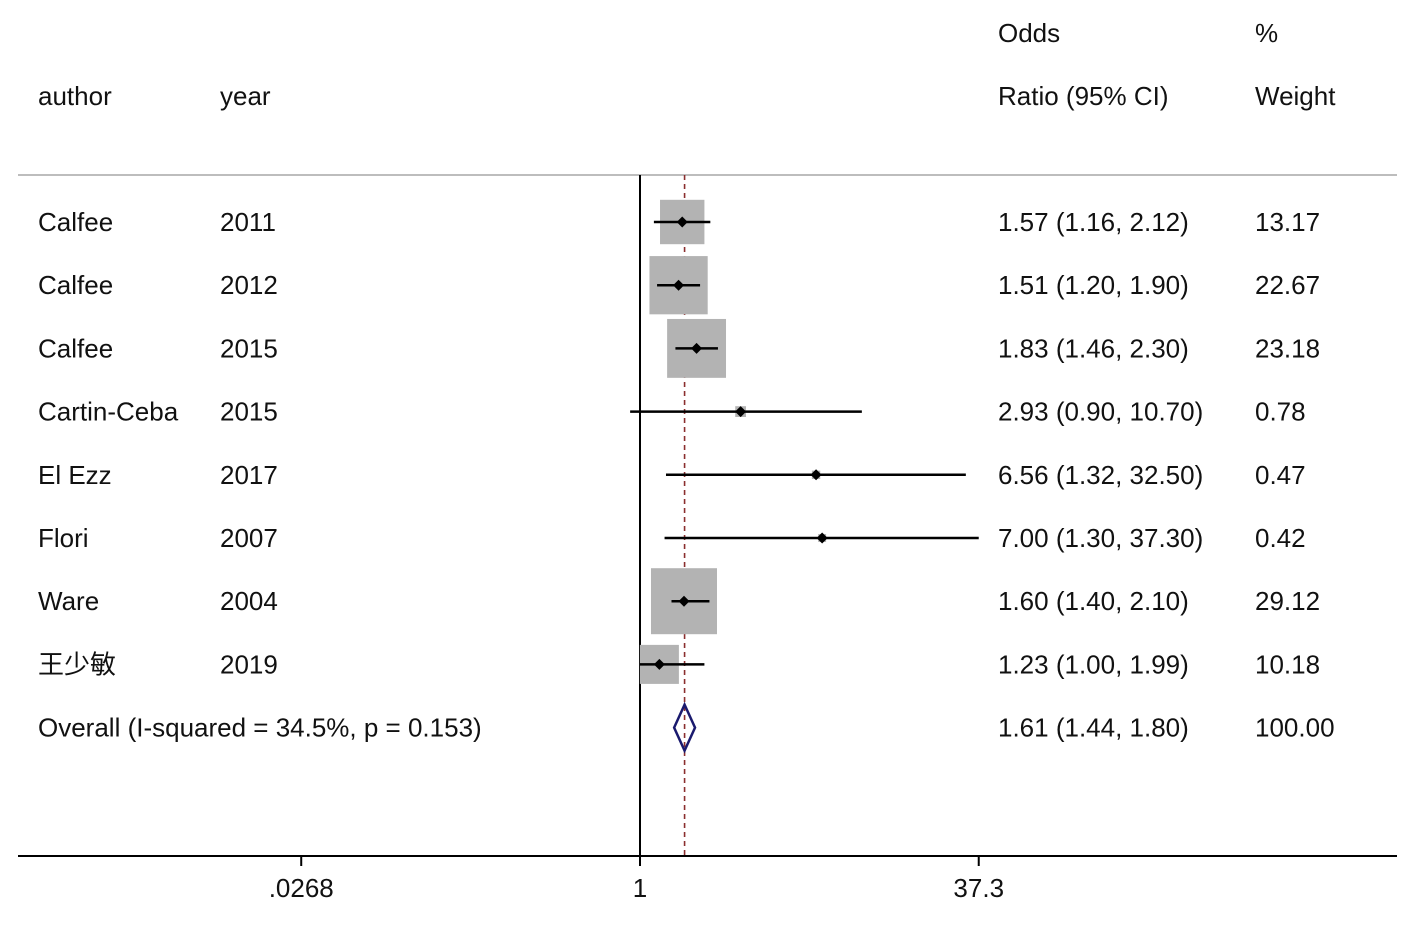 The image size is (1417, 926). I want to click on study-year: 2007, so click(249, 538).